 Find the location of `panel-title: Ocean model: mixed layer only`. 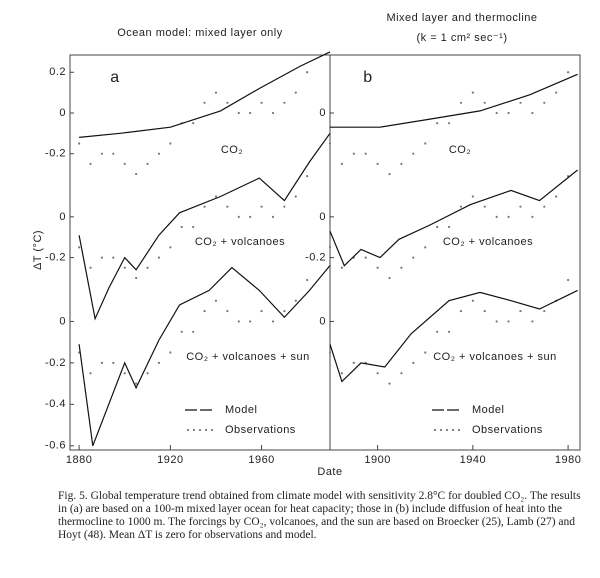

panel-title: Ocean model: mixed layer only is located at coordinates (200, 33).